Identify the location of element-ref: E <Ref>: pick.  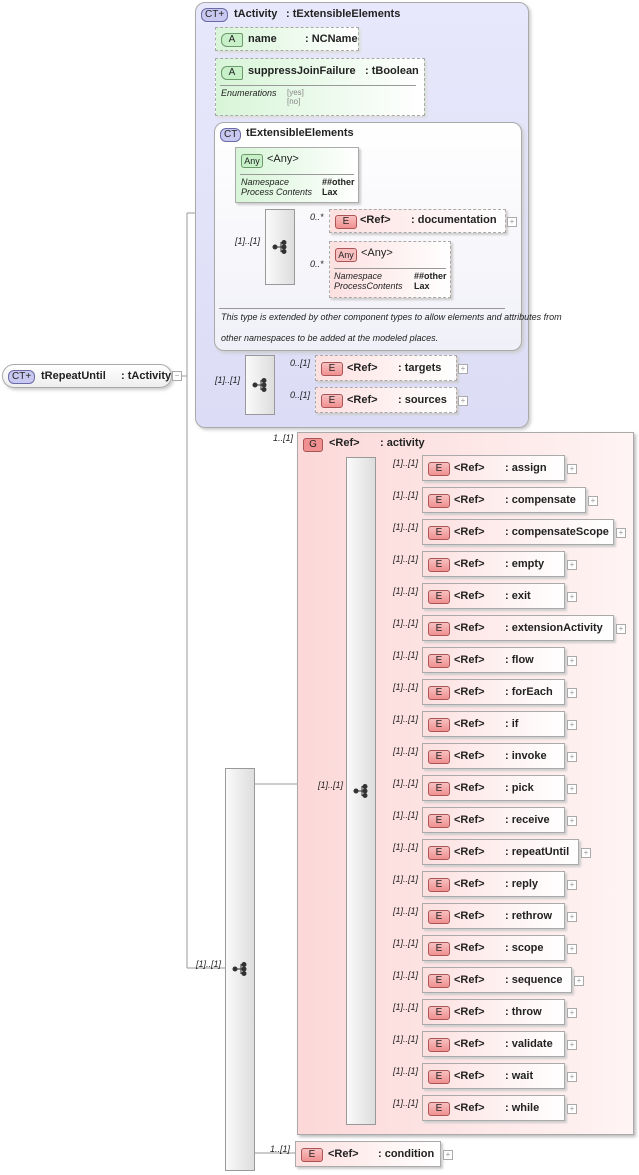
(493, 788).